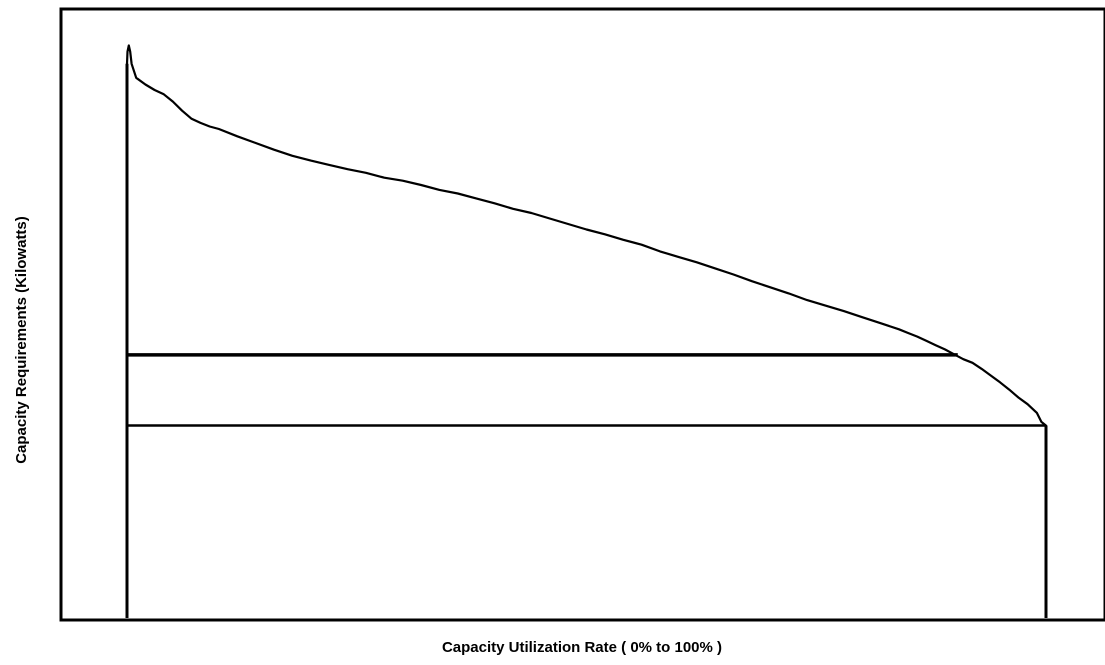 The image size is (1105, 665). Describe the element at coordinates (582, 647) in the screenshot. I see `x-axis-label: Capacity Utilization Rate ( 0% to 100% )` at that location.